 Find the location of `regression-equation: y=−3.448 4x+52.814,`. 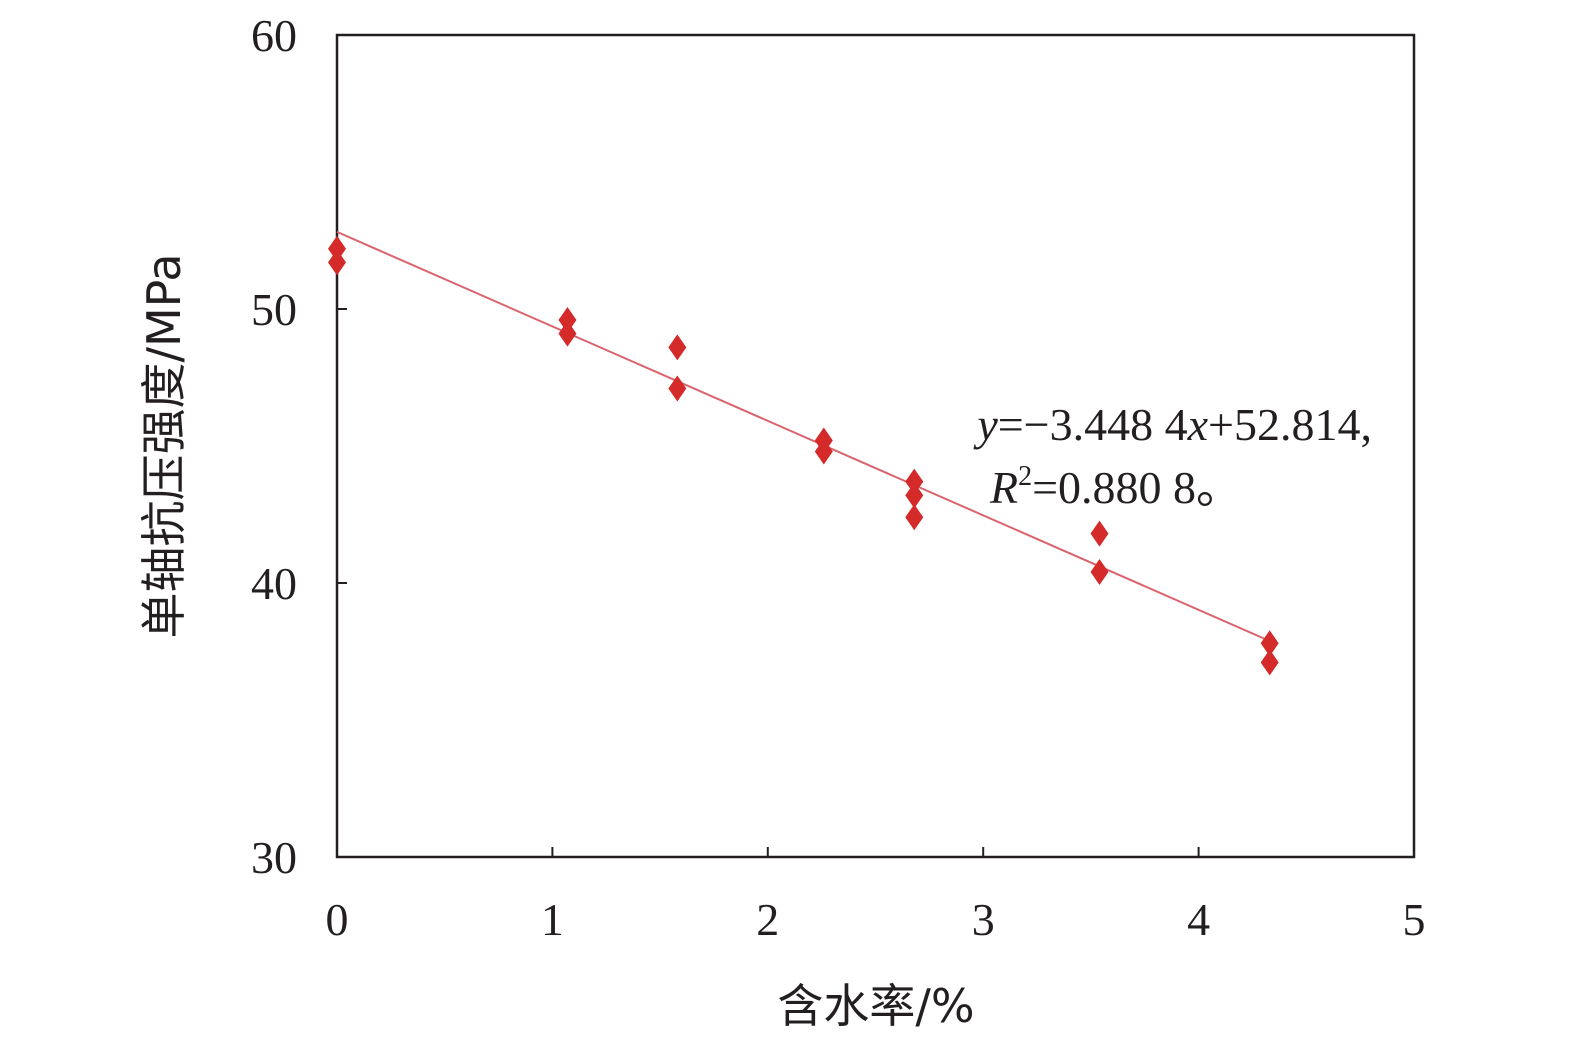

regression-equation: y=−3.448 4x+52.814, is located at coordinates (1172, 424).